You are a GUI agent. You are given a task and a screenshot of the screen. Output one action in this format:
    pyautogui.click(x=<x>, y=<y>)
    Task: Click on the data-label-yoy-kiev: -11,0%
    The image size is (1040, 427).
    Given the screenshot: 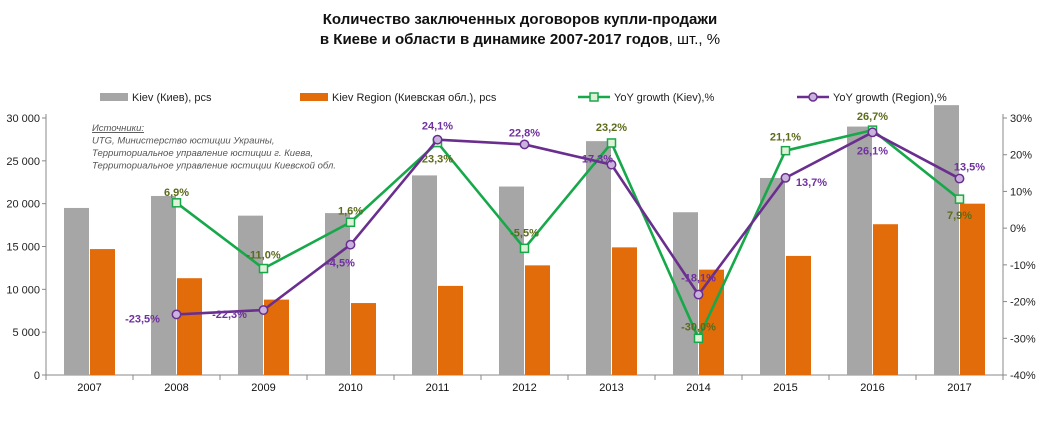 What is the action you would take?
    pyautogui.click(x=263, y=256)
    